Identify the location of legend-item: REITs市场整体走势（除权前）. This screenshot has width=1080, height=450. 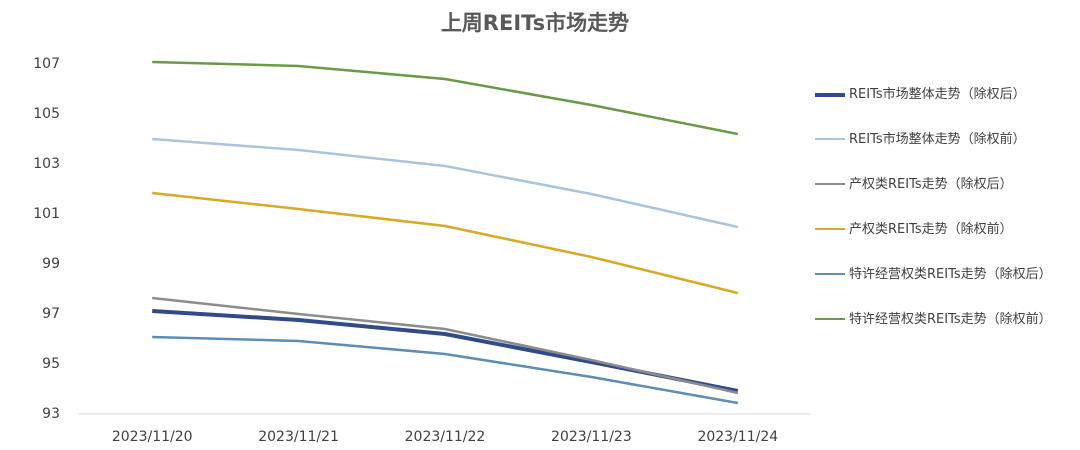
(935, 152).